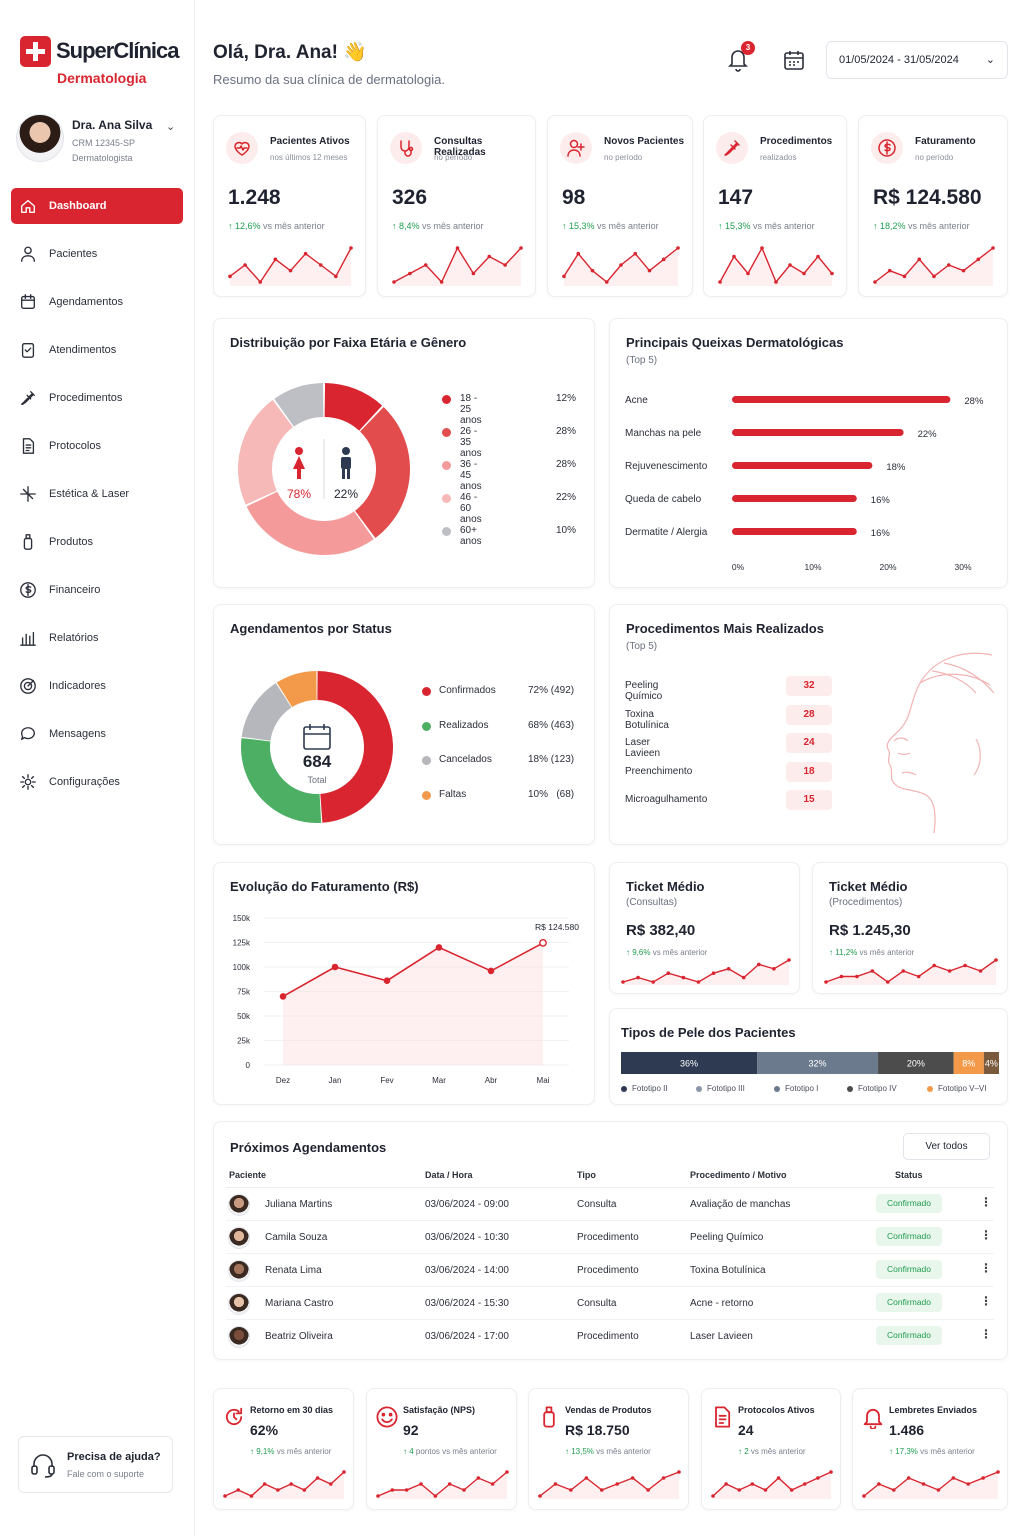 The height and width of the screenshot is (1536, 1024). What do you see at coordinates (899, 60) in the screenshot?
I see `date-range-value: 01/05/2024 - 31/05/2024` at bounding box center [899, 60].